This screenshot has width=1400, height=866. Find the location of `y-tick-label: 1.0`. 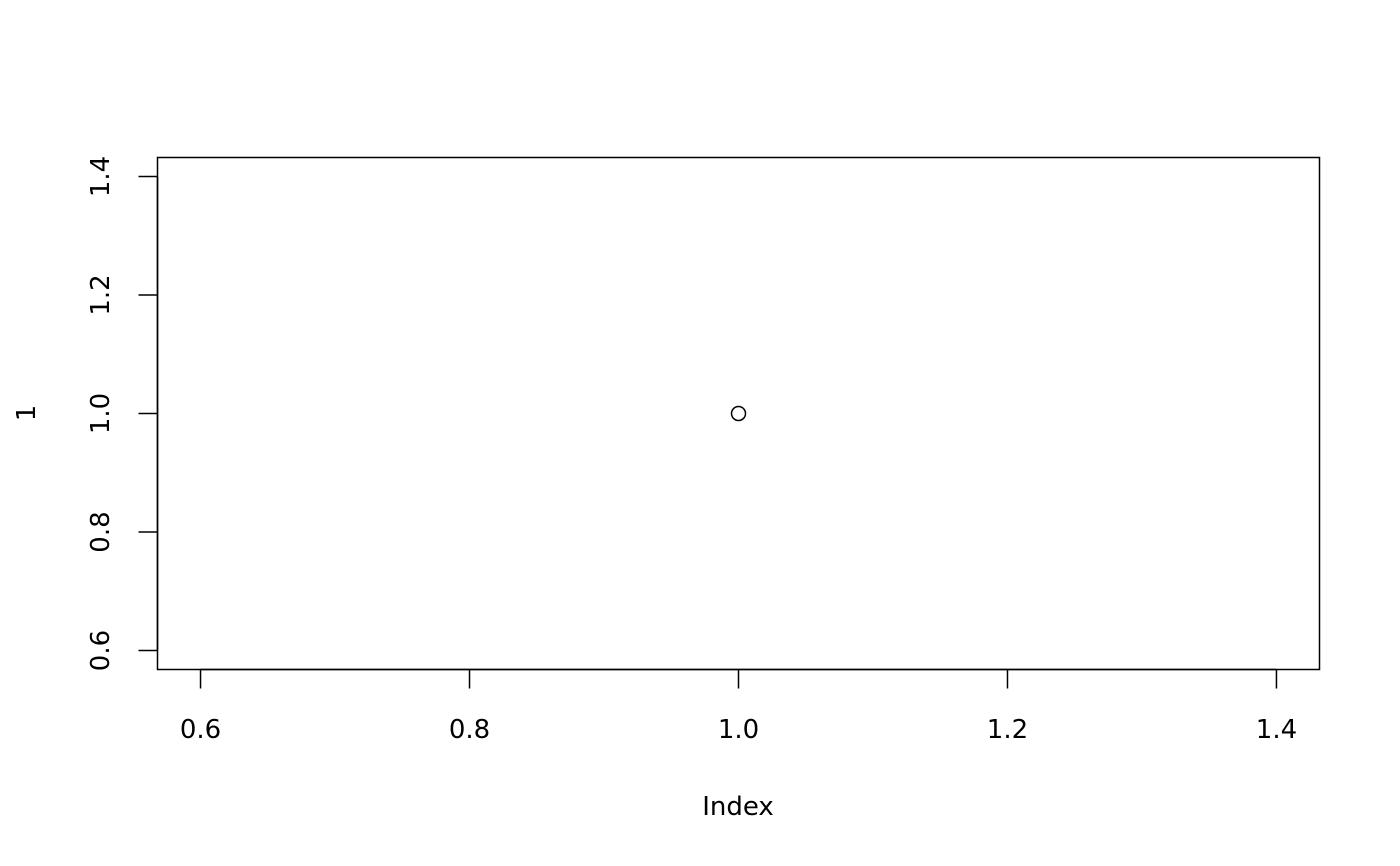

y-tick-label: 1.0 is located at coordinates (101, 413).